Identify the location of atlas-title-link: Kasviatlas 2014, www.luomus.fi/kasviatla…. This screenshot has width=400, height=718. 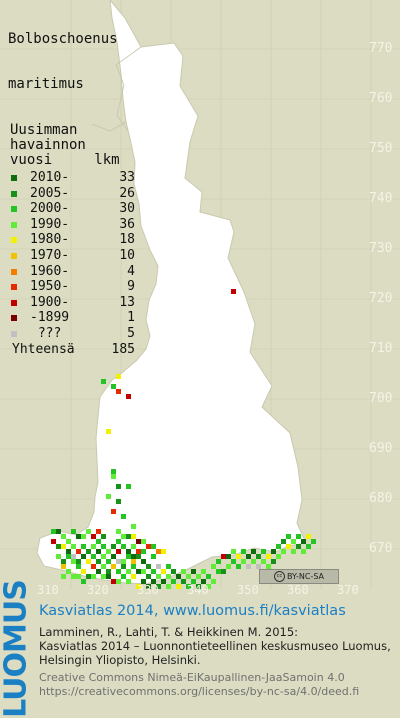
(192, 611).